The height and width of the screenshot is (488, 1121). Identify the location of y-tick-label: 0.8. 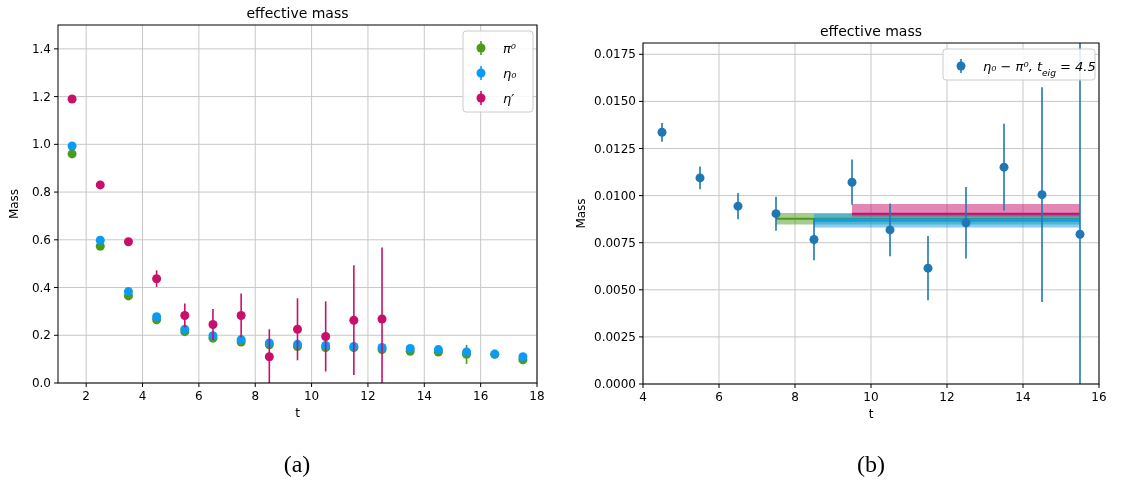
(41, 192).